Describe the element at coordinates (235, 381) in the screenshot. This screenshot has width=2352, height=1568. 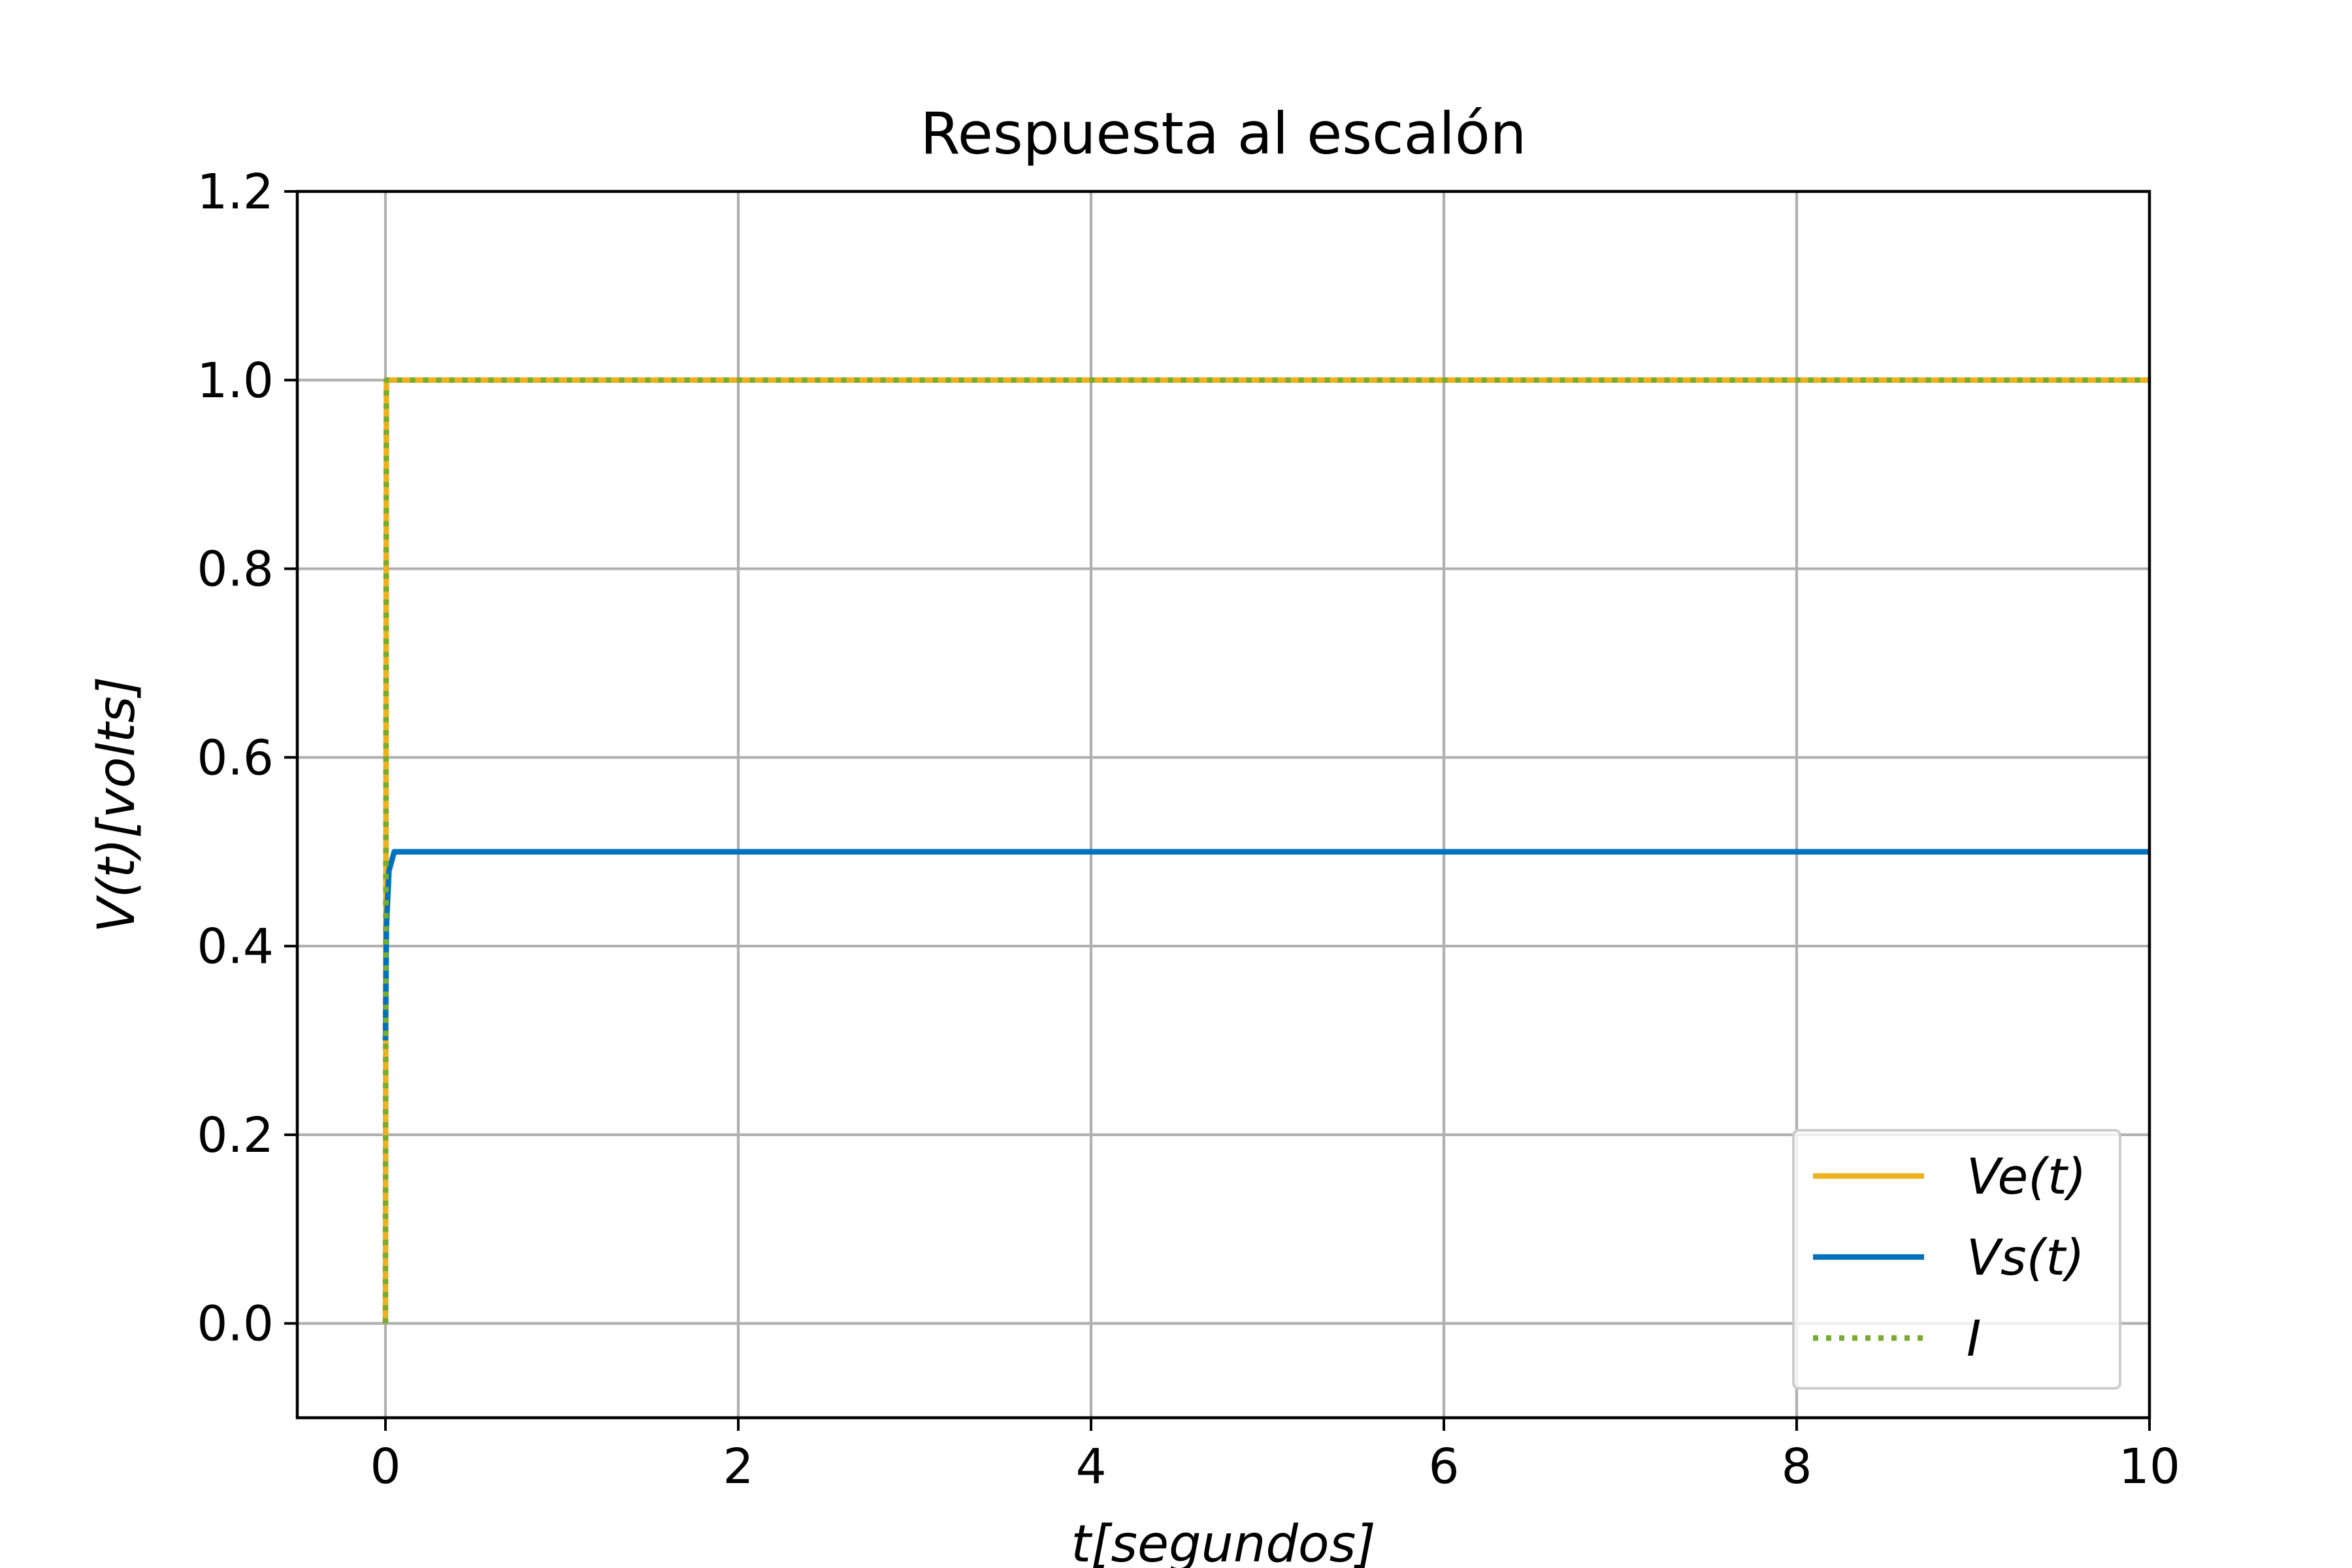
I see `y-tick-label: 1.0` at that location.